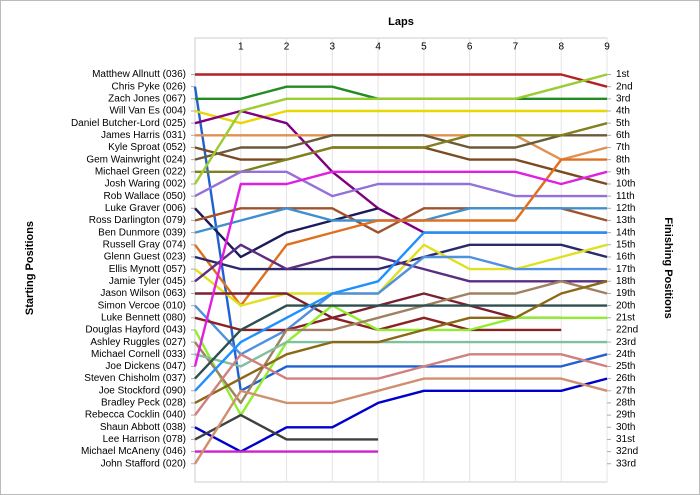  I want to click on y2-tick-label: 19th, so click(625, 293).